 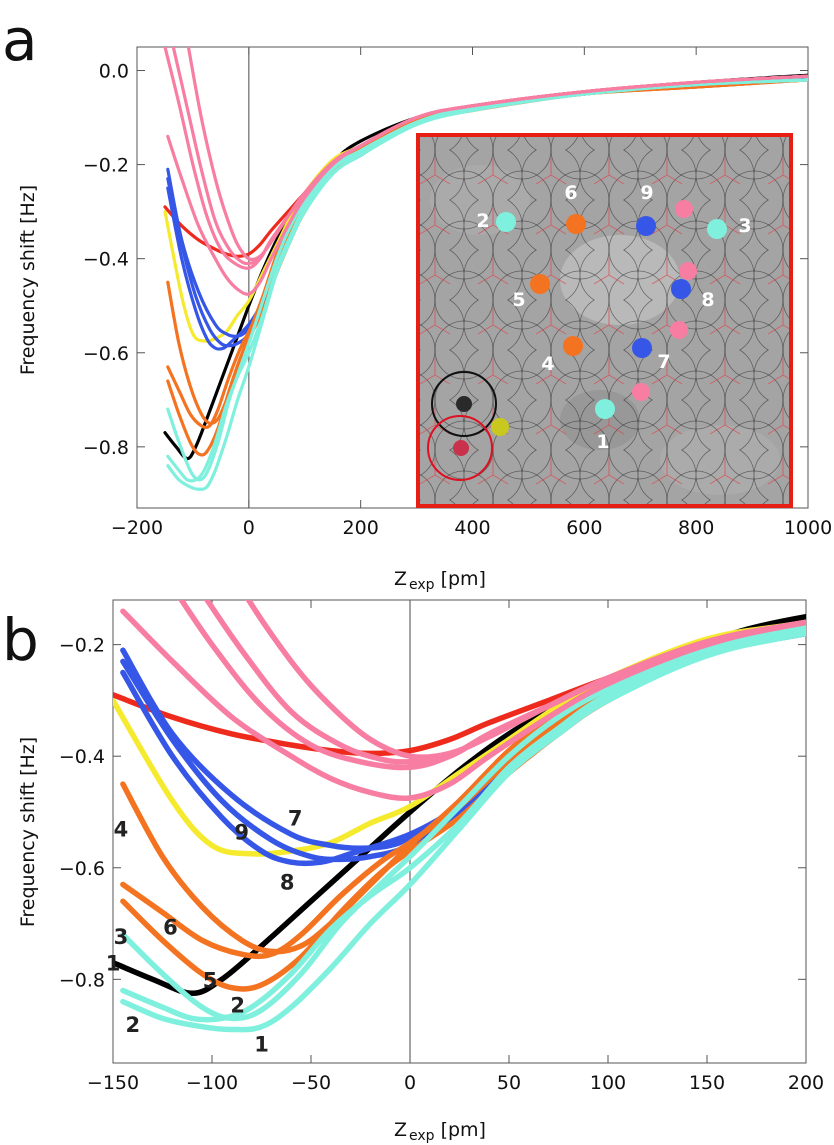 I want to click on inset-marker-label: 3, so click(x=744, y=226).